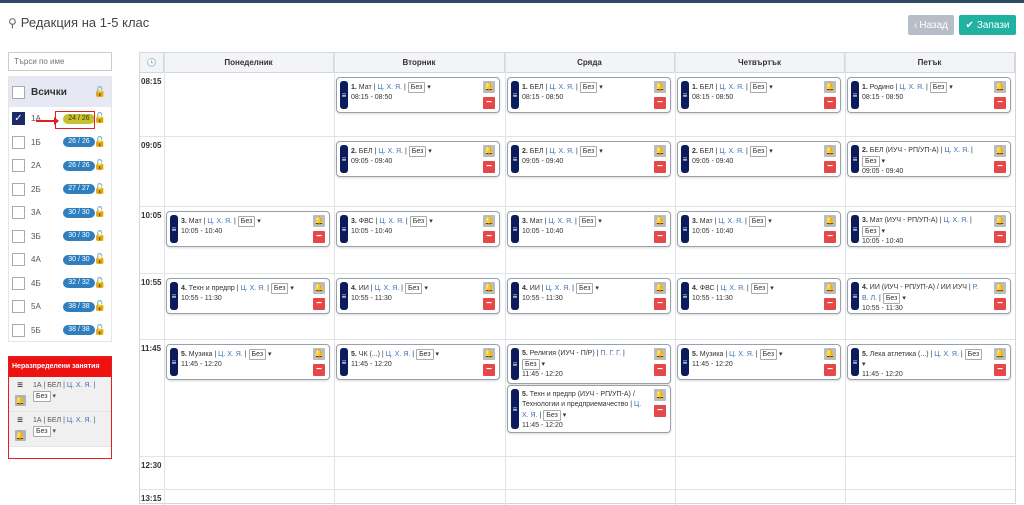 Image resolution: width=1024 pixels, height=505 pixels. What do you see at coordinates (60, 331) in the screenshot?
I see `class-row: 5Б 38 / 38 🔓` at bounding box center [60, 331].